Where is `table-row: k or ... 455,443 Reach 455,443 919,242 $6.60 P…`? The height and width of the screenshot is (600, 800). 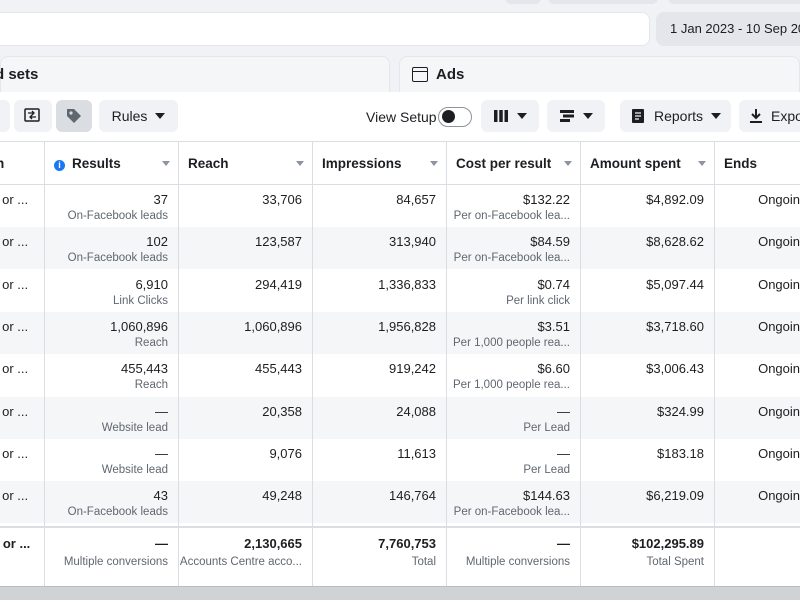
table-row: k or ... 455,443 Reach 455,443 919,242 $6.60 P… is located at coordinates (400, 375).